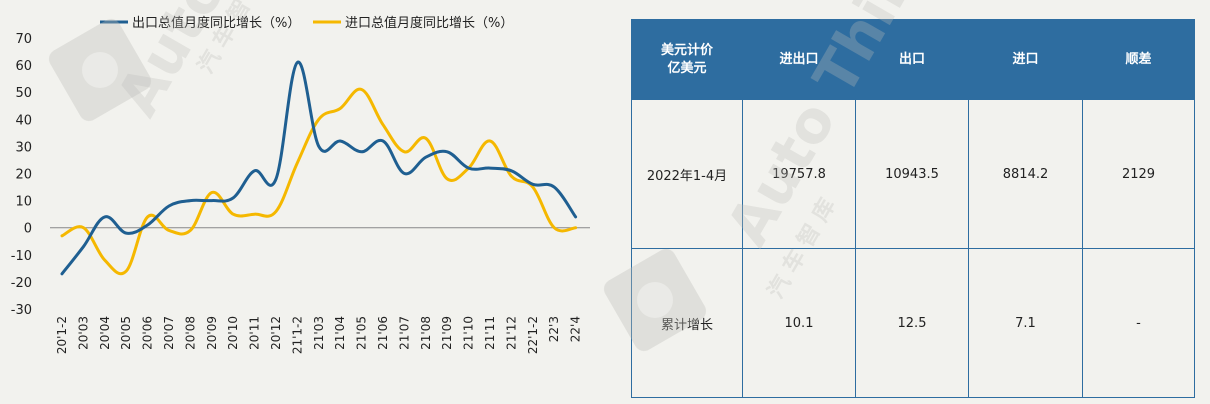  I want to click on x-tick-label: 21'1-2, so click(297, 335).